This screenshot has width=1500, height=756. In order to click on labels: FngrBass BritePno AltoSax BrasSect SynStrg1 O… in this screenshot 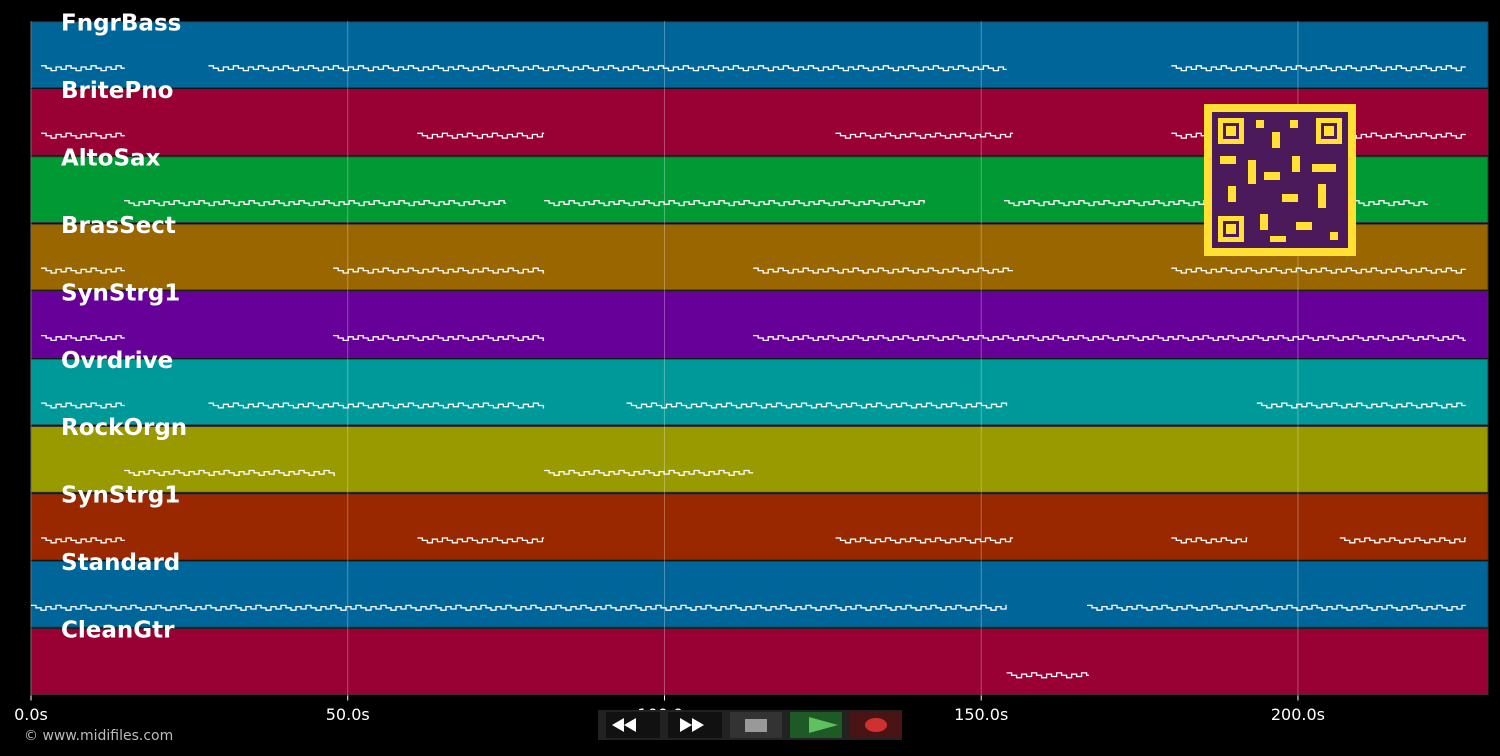, I will do `click(124, 327)`.